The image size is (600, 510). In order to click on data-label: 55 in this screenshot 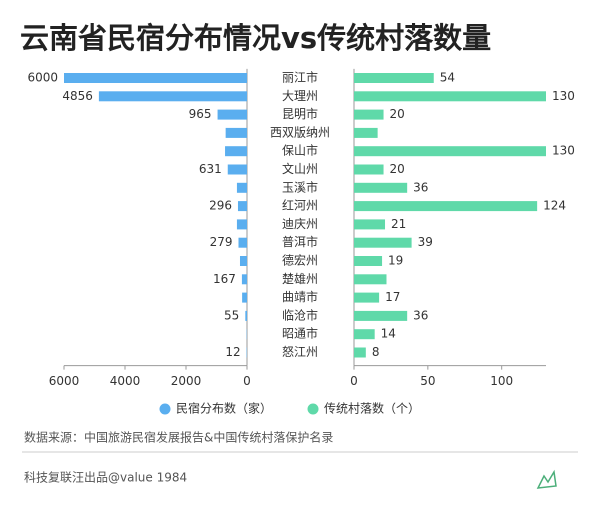, I will do `click(231, 315)`.